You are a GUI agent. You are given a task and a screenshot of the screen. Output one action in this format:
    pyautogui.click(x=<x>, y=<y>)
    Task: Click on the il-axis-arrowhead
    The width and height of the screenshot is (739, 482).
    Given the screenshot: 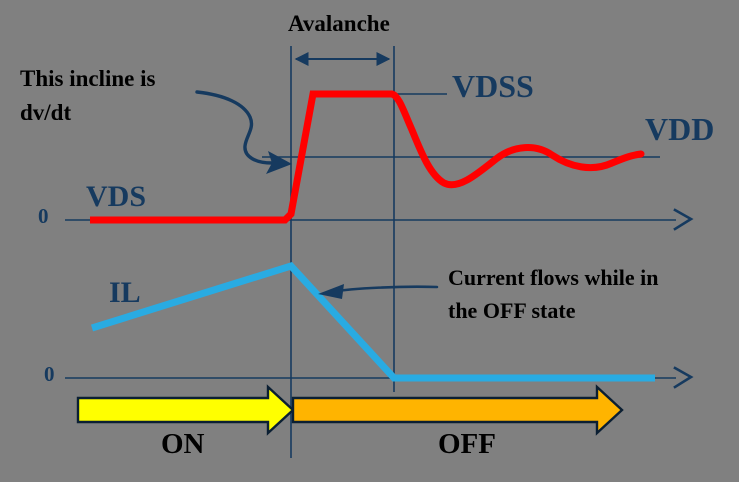 What is the action you would take?
    pyautogui.click(x=683, y=377)
    